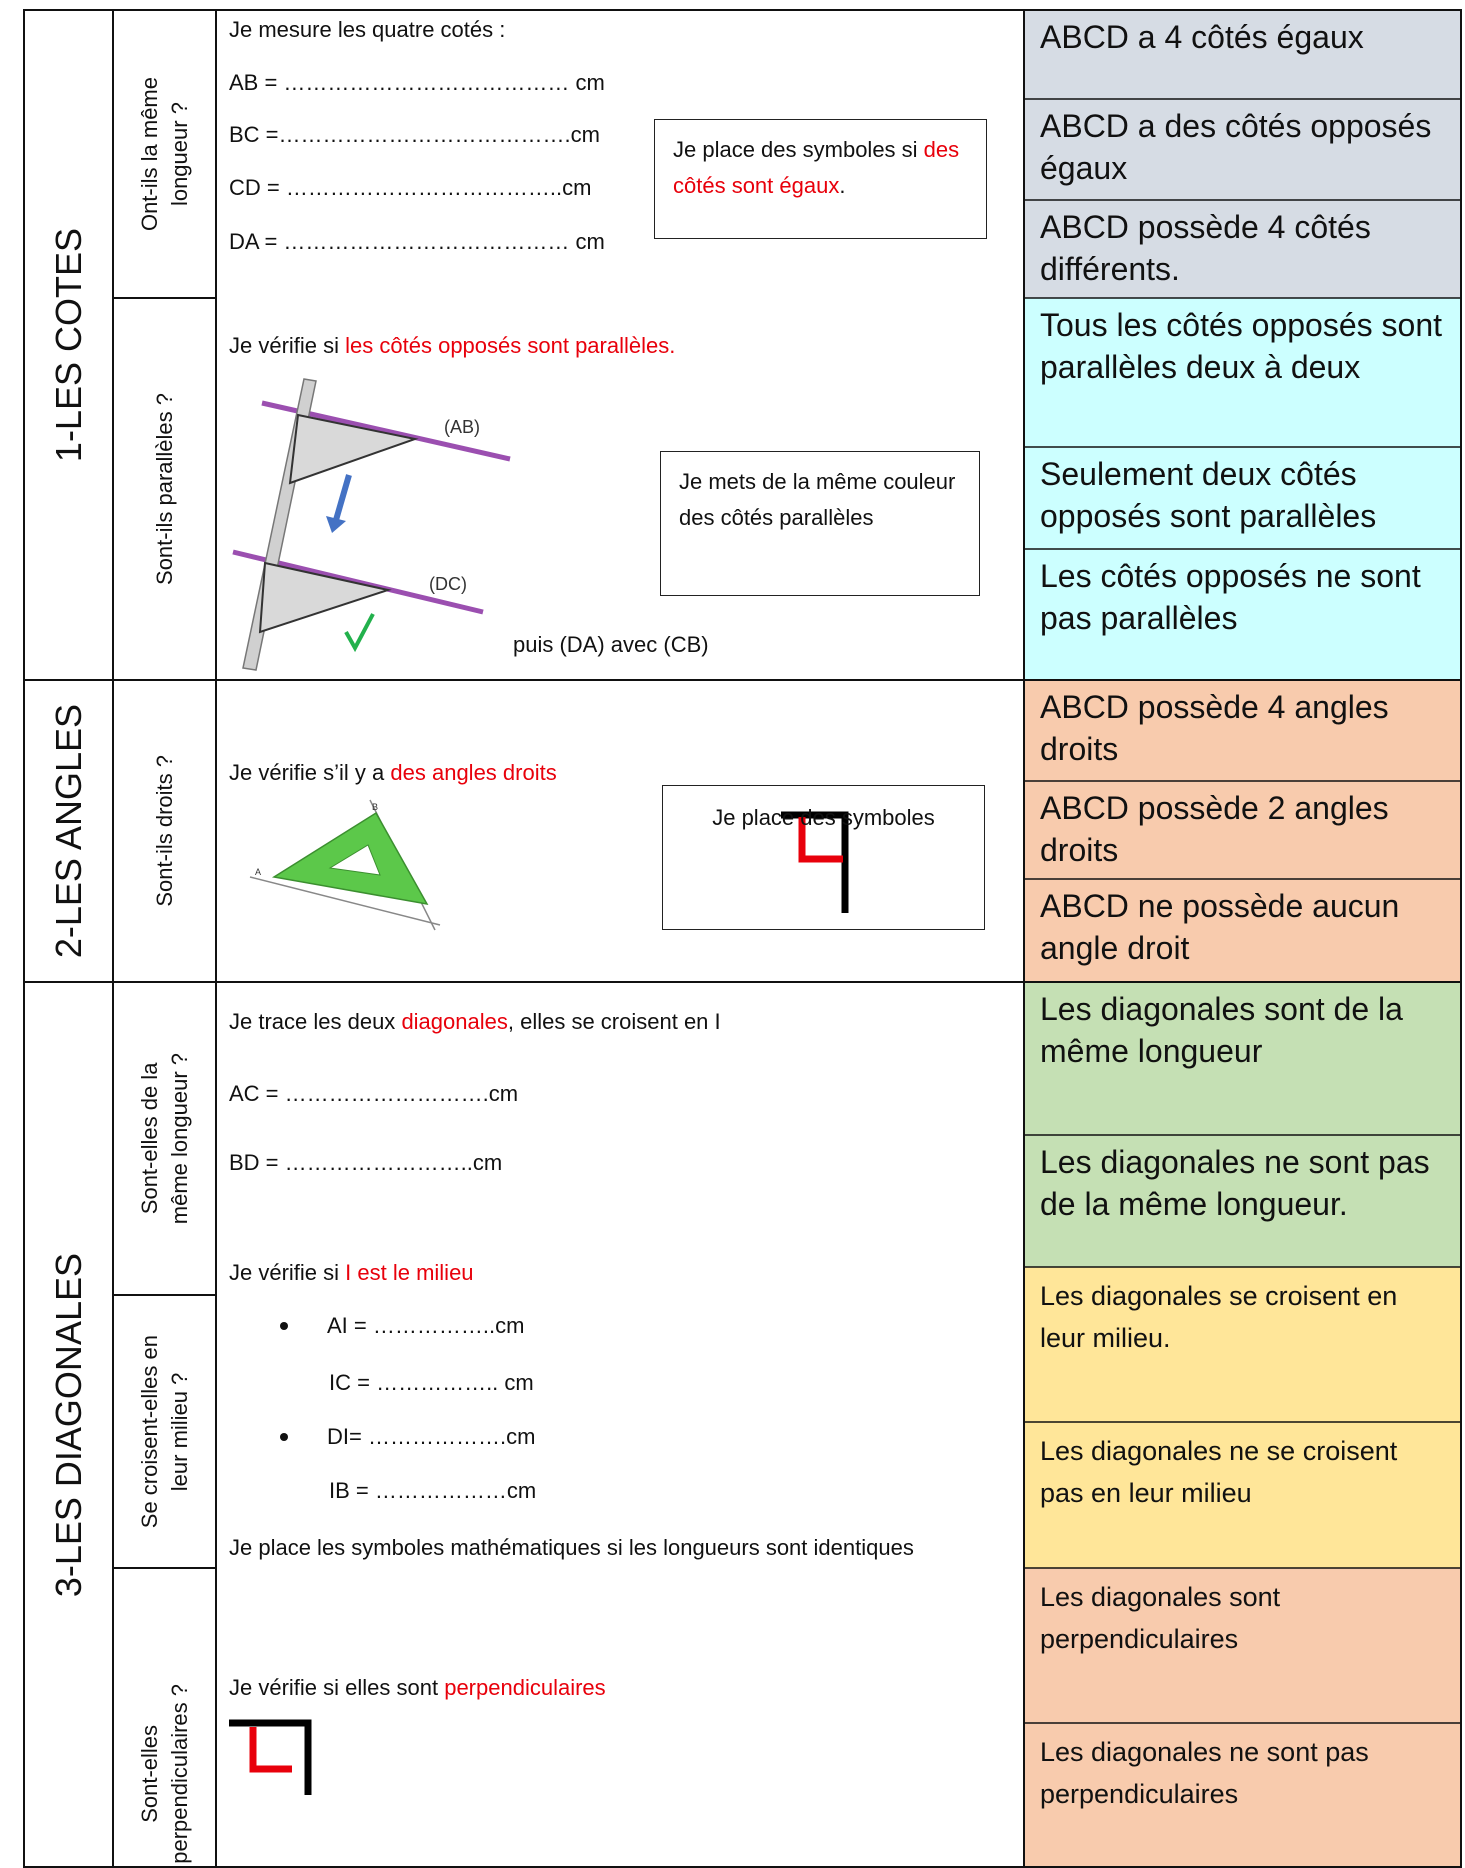 The image size is (1465, 1868). I want to click on question-cell: Se croisent-elles en leur milieu ?, so click(164, 1431).